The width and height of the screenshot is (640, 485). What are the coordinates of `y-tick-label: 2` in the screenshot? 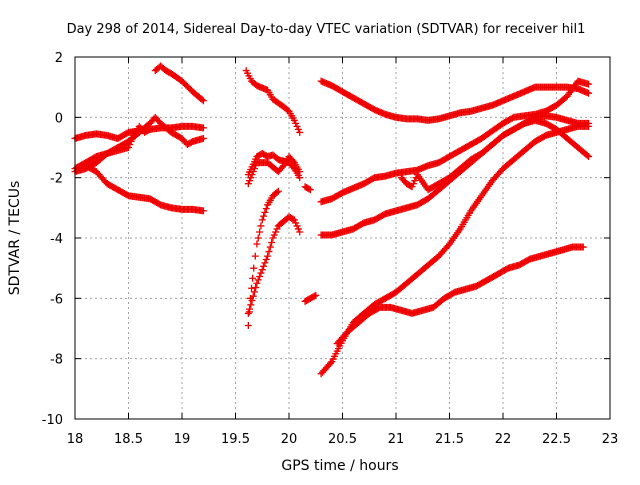 It's located at (59, 58).